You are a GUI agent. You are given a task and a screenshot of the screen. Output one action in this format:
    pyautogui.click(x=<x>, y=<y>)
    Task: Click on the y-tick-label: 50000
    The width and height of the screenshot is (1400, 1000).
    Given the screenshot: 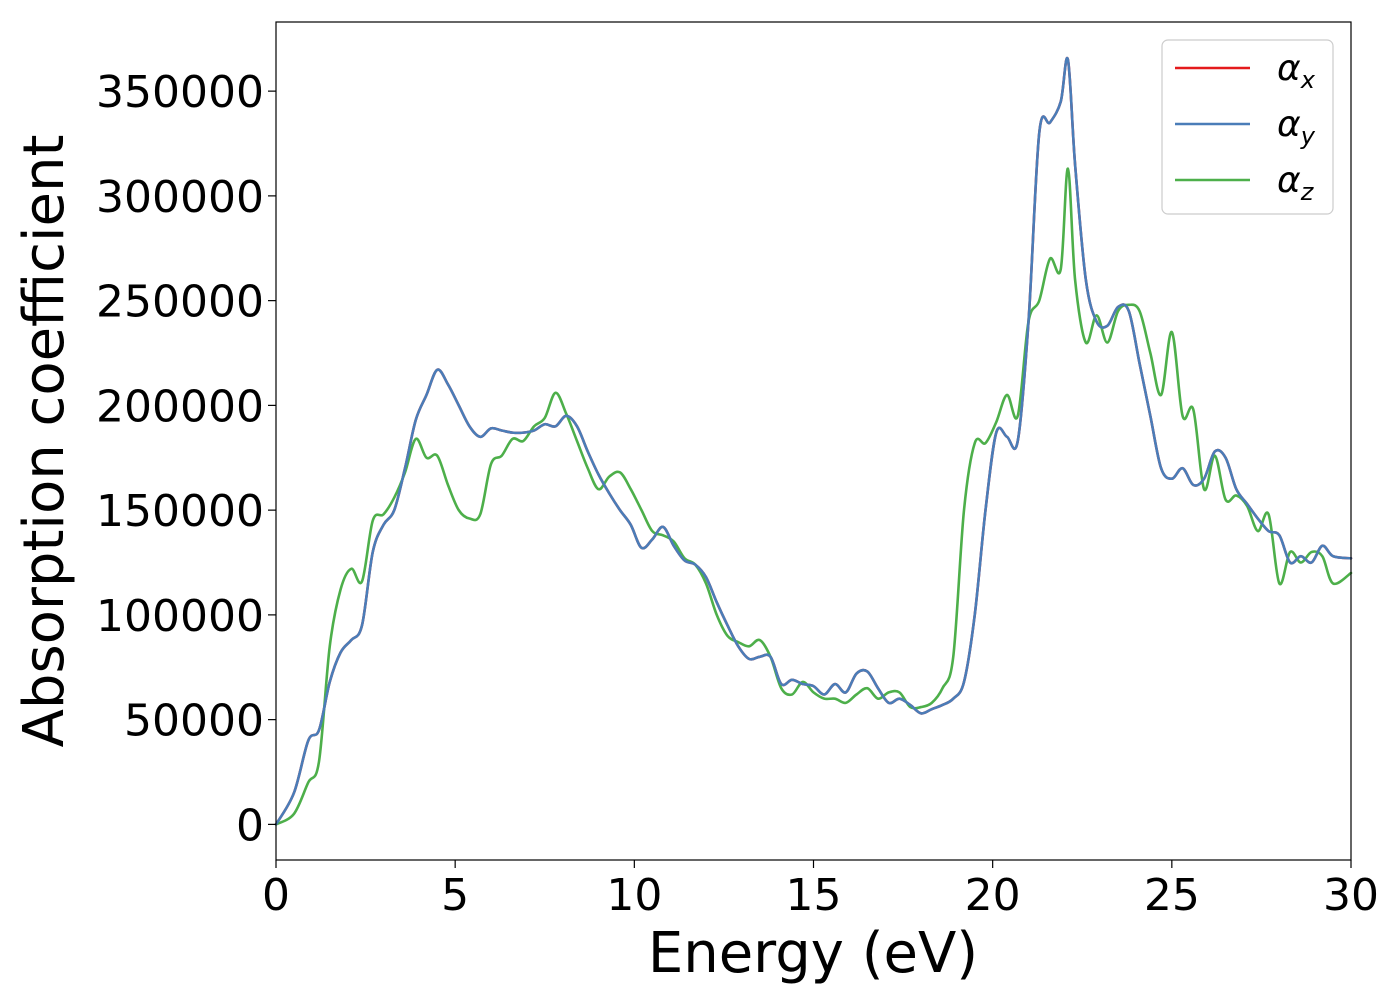 What is the action you would take?
    pyautogui.click(x=194, y=721)
    